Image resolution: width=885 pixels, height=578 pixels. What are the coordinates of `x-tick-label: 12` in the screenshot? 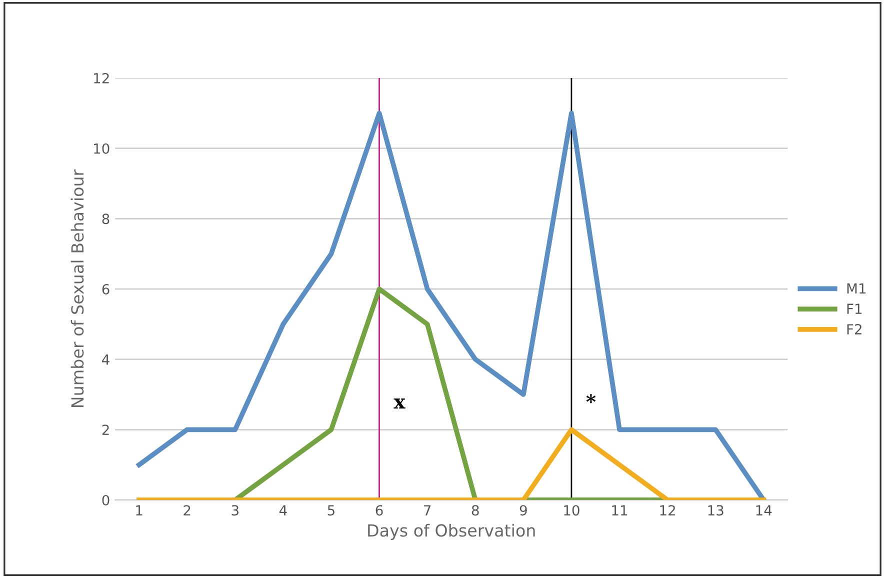 It's located at (667, 510).